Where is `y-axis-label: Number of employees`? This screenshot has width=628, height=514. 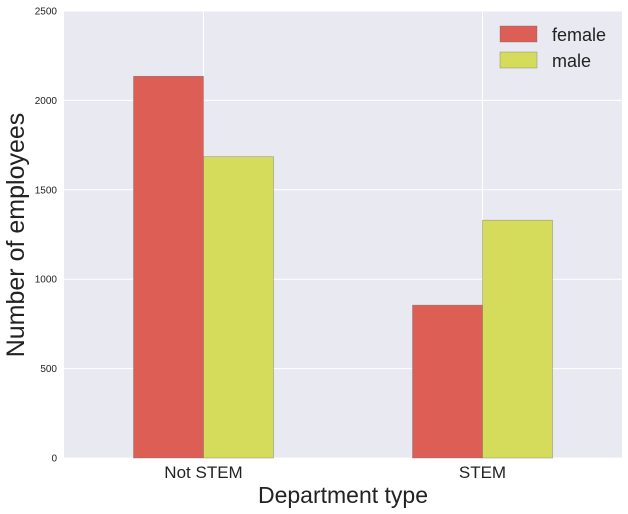
y-axis-label: Number of employees is located at coordinates (16, 235).